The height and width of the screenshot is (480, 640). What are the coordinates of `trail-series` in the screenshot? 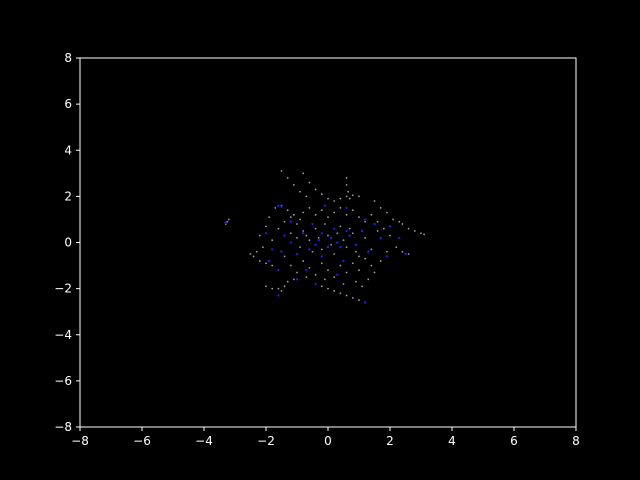 It's located at (324, 237).